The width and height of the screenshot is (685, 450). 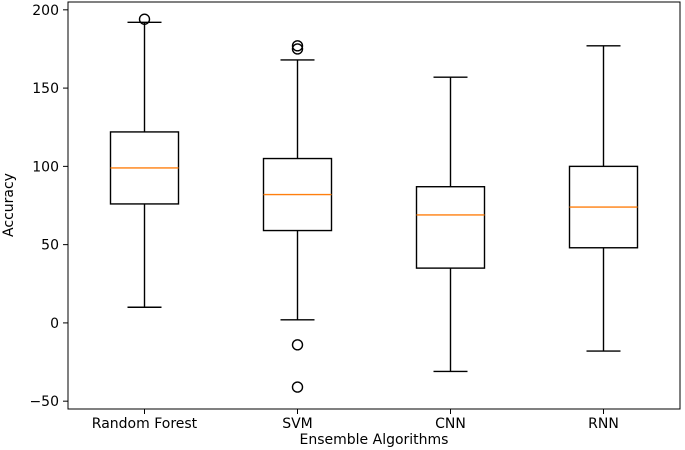 I want to click on x-tick-label: CNN, so click(x=450, y=424).